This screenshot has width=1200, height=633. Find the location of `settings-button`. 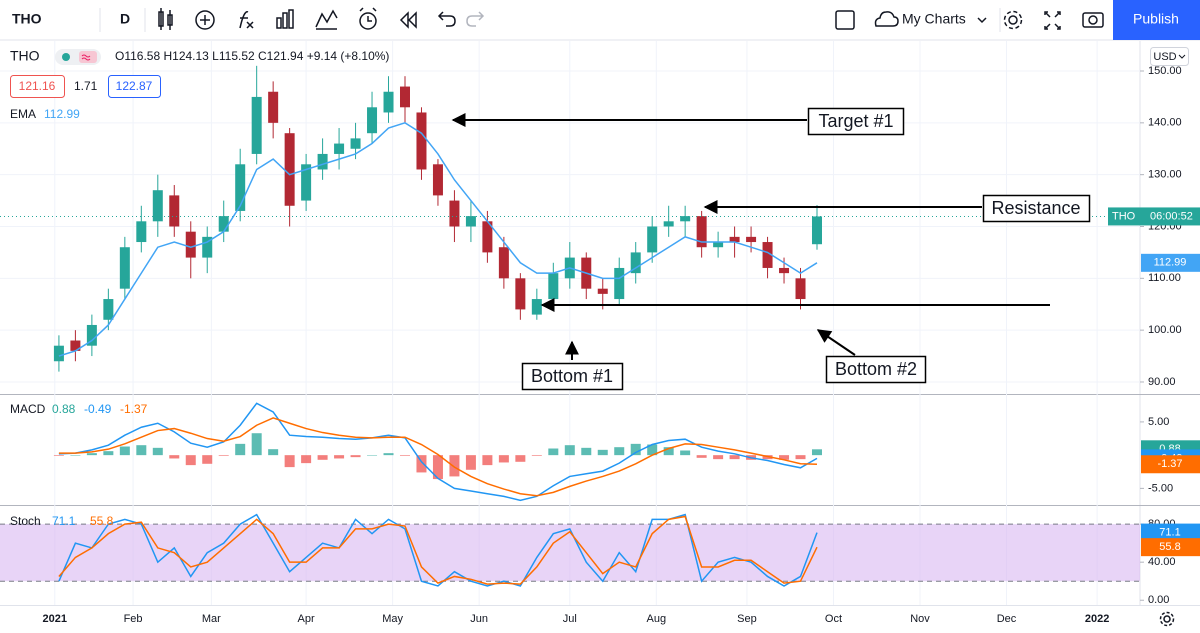

settings-button is located at coordinates (1013, 20).